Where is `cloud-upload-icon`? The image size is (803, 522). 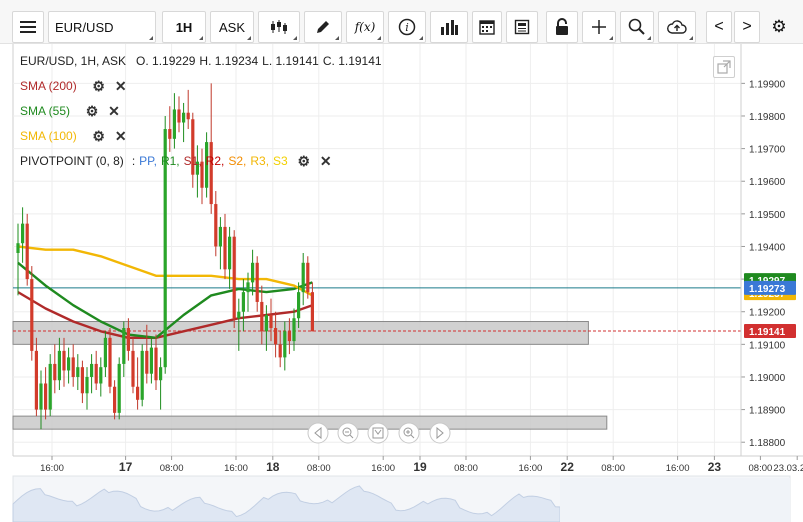 cloud-upload-icon is located at coordinates (677, 27).